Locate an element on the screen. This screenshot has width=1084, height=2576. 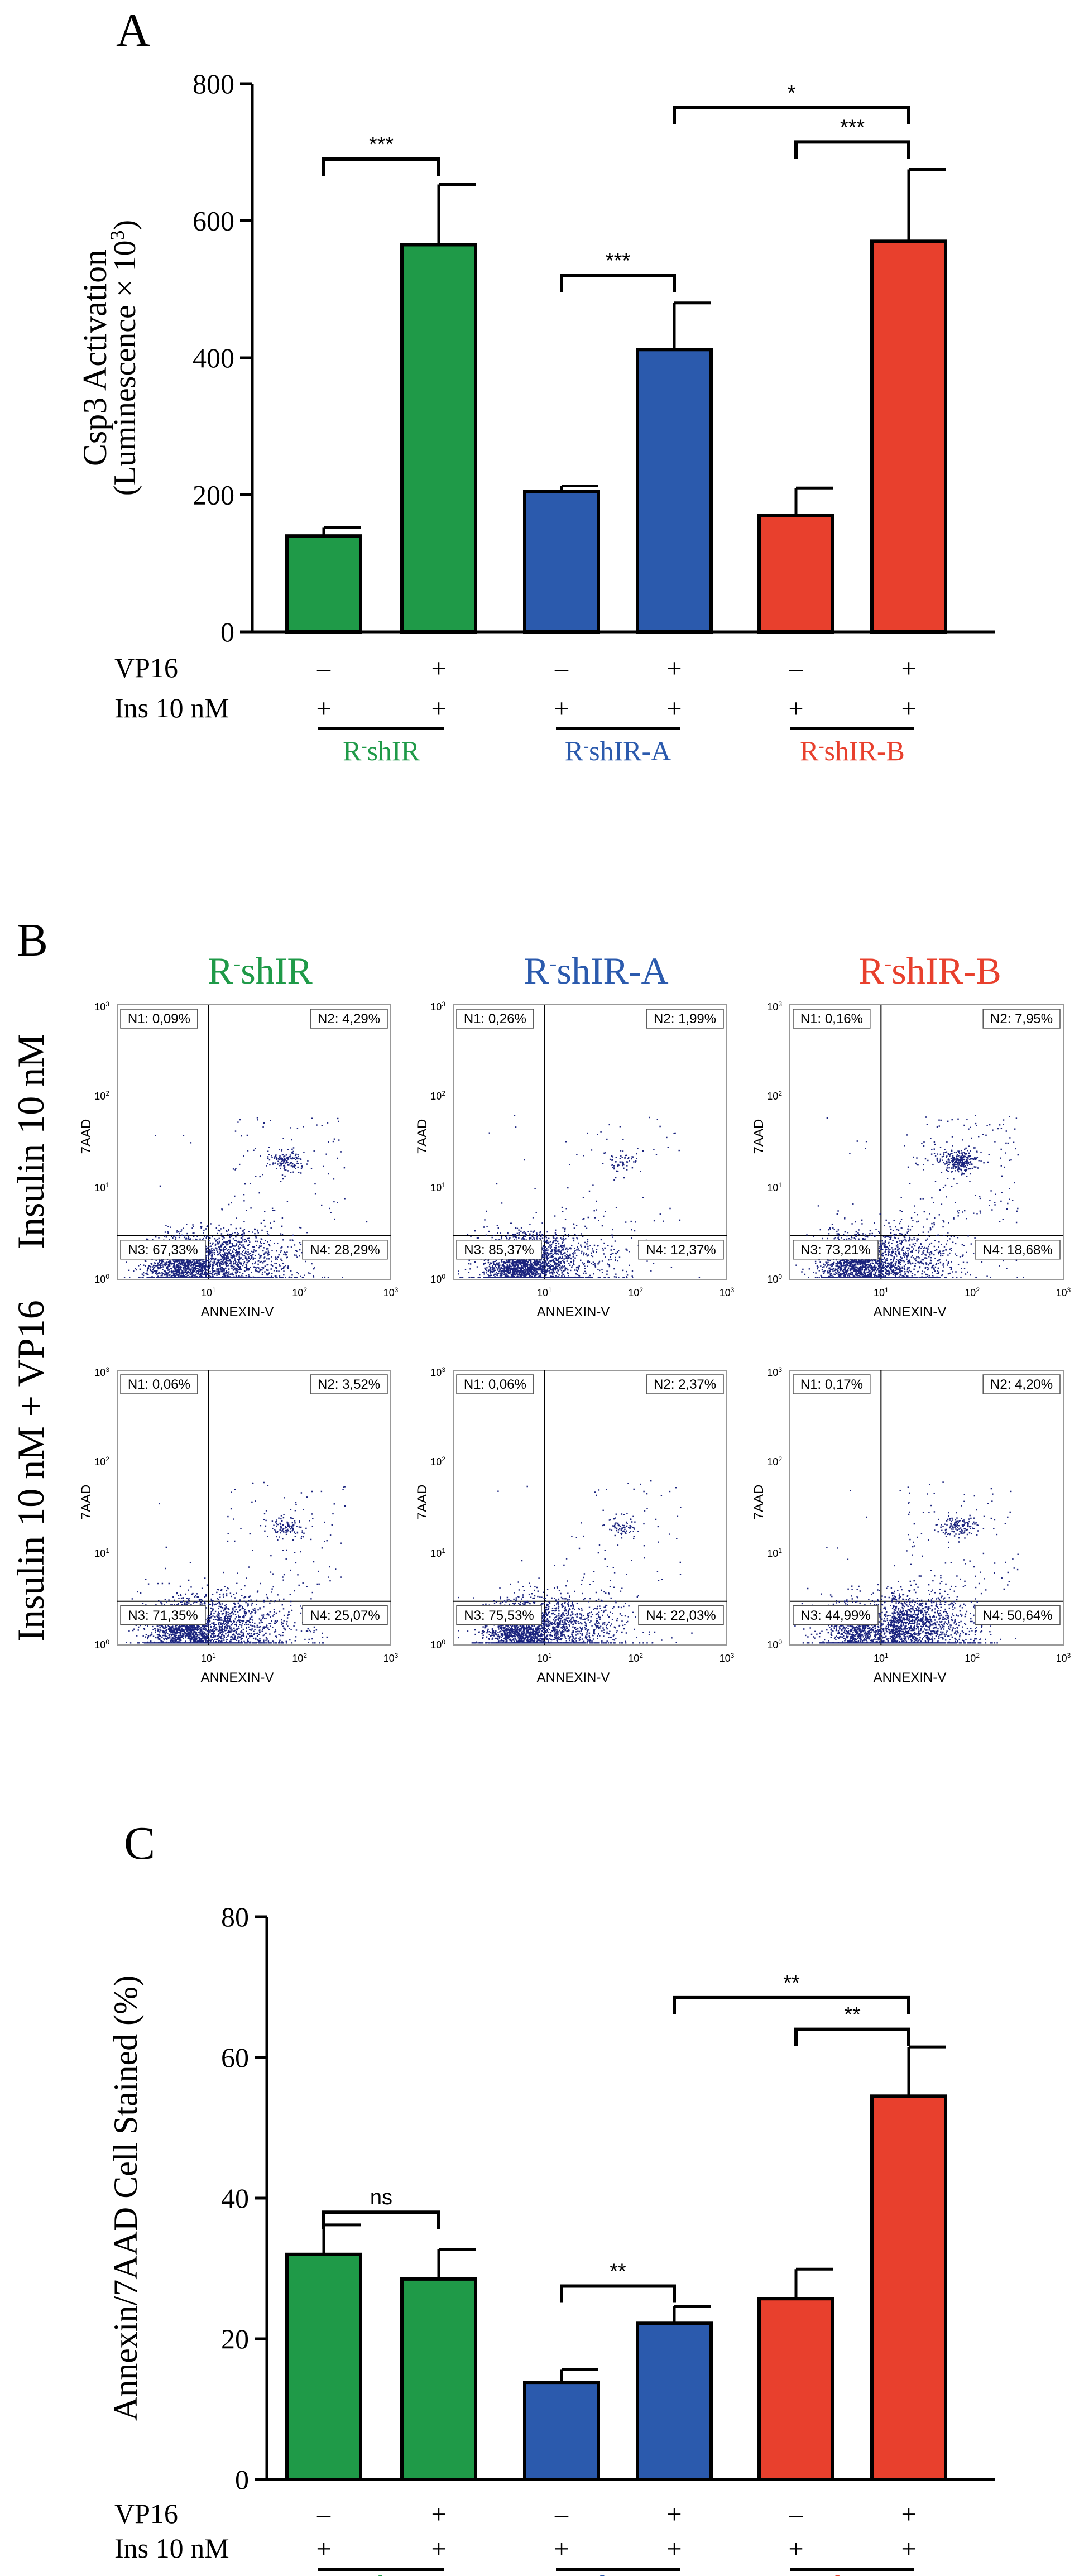
y-tick-label: 0 is located at coordinates (242, 2479).